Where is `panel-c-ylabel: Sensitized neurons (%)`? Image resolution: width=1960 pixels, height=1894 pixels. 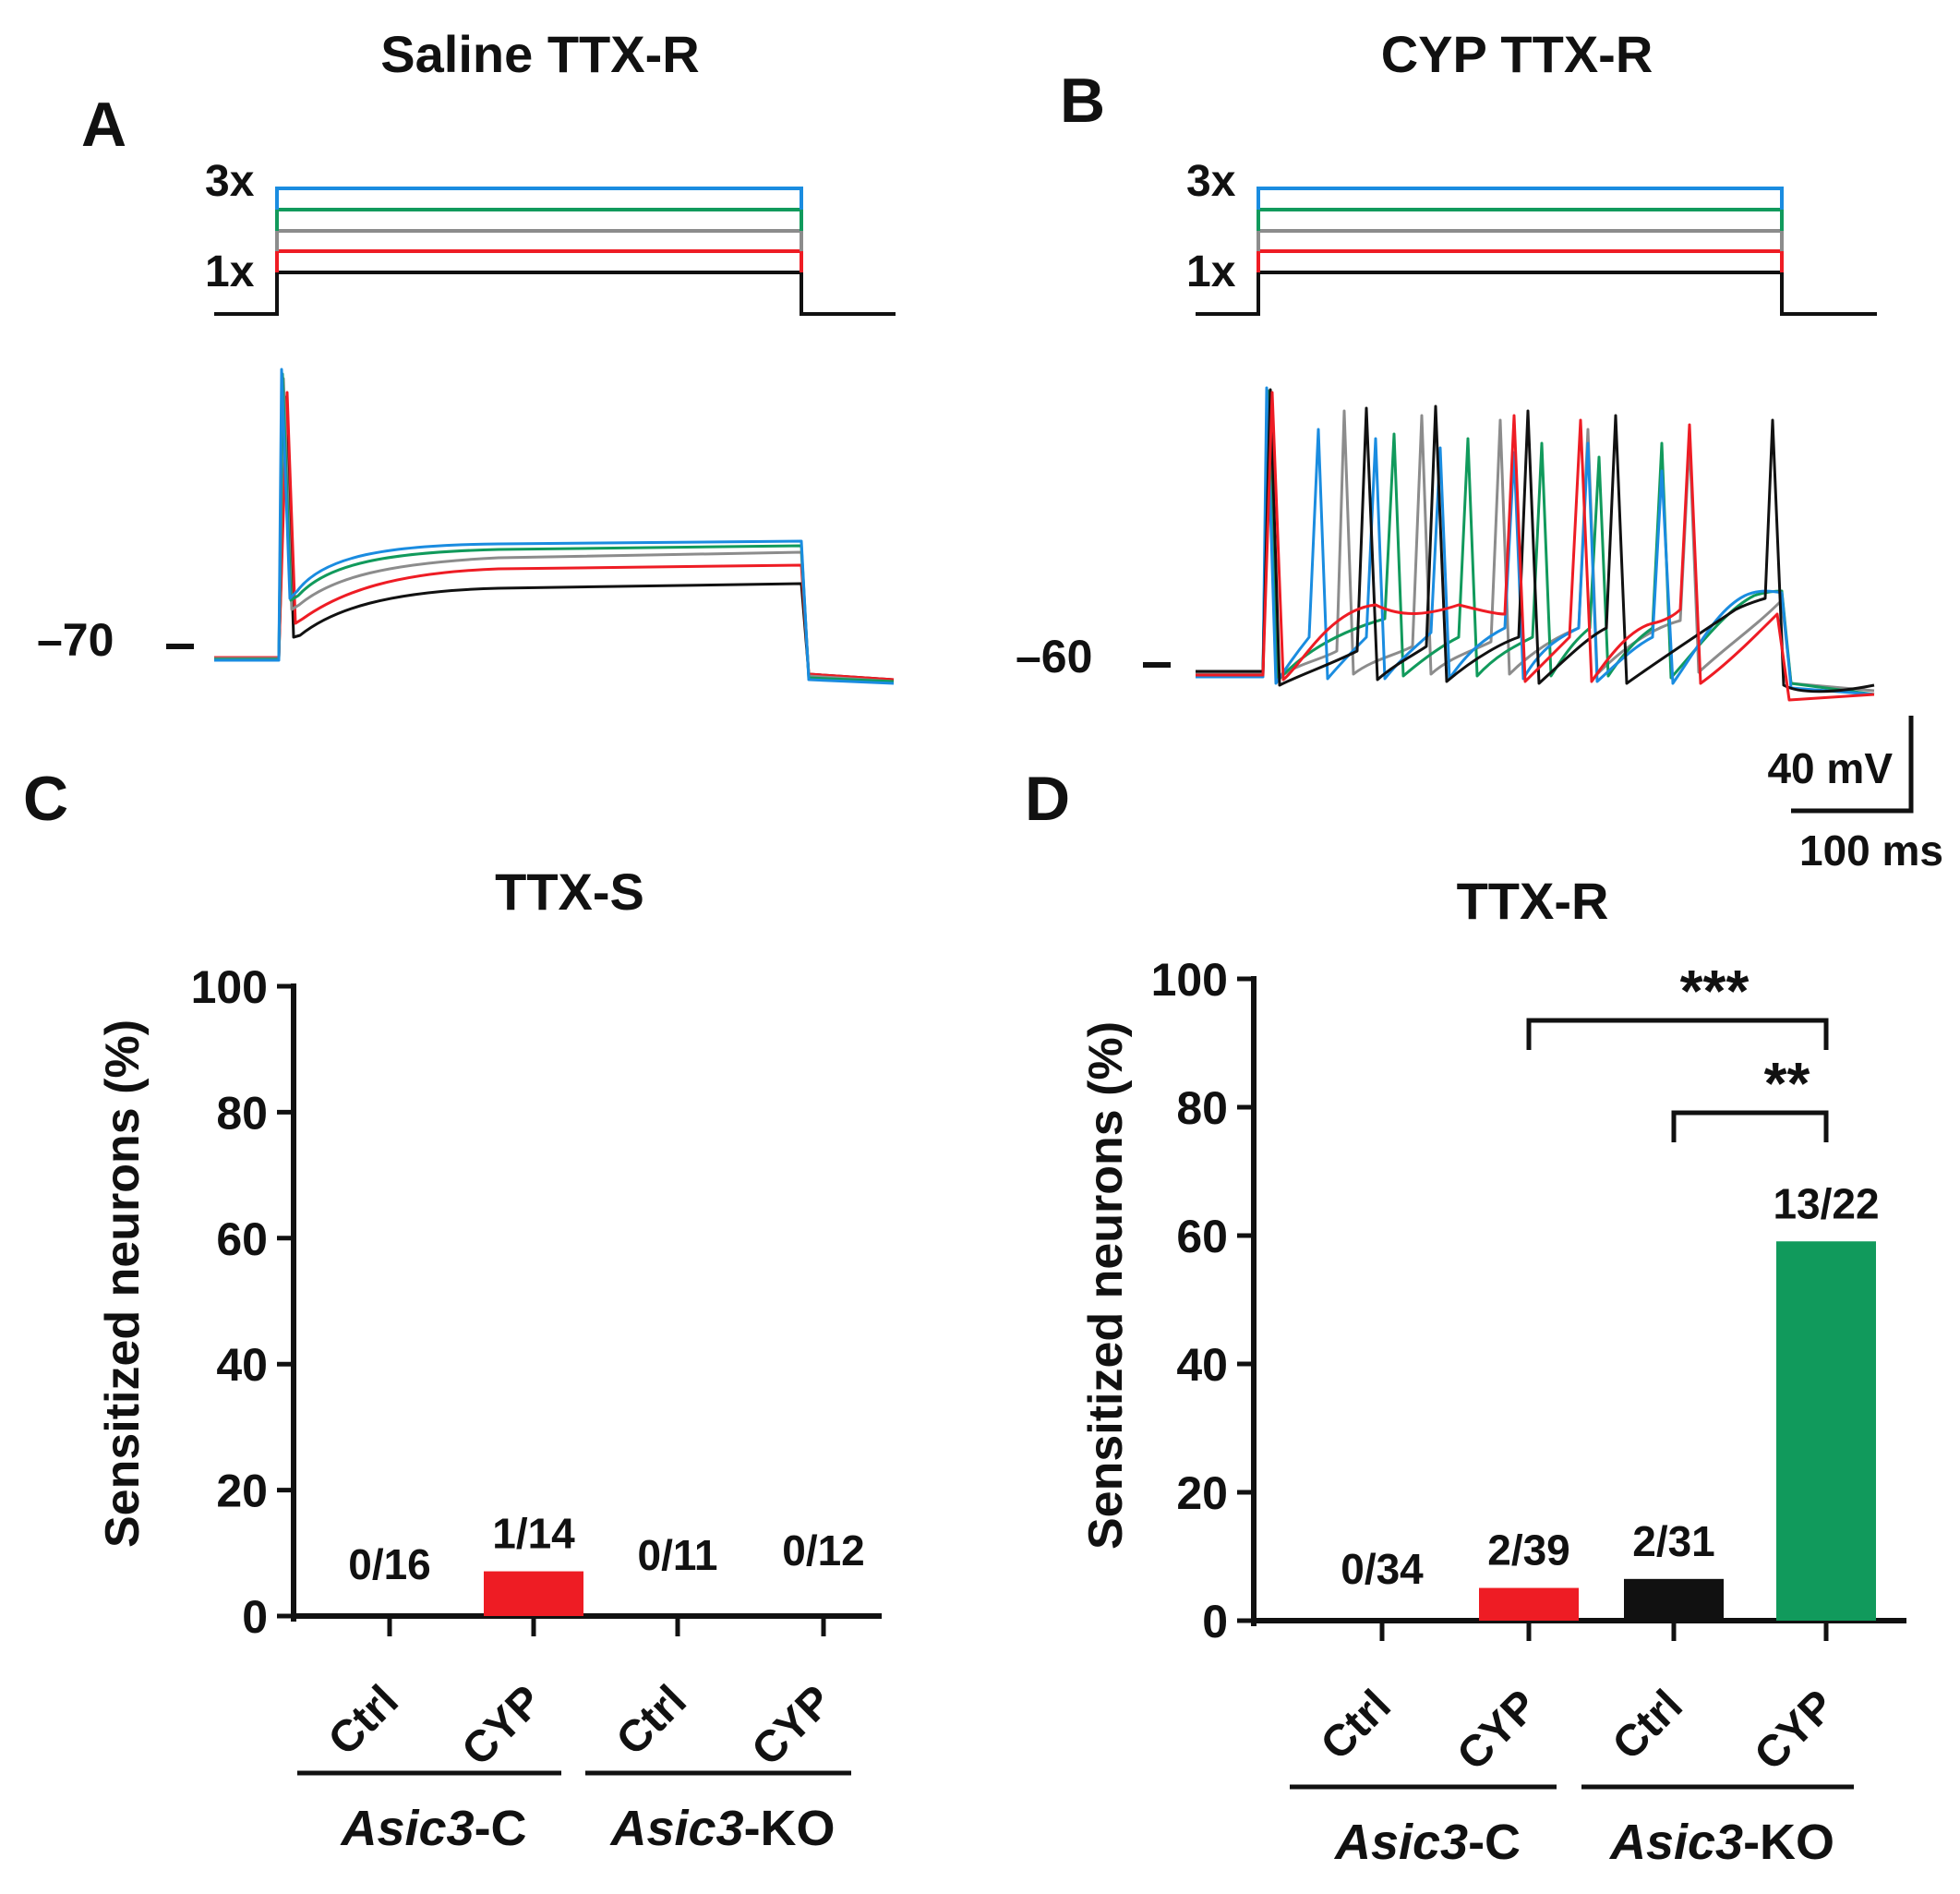
panel-c-ylabel: Sensitized neurons (%) is located at coordinates (123, 1283).